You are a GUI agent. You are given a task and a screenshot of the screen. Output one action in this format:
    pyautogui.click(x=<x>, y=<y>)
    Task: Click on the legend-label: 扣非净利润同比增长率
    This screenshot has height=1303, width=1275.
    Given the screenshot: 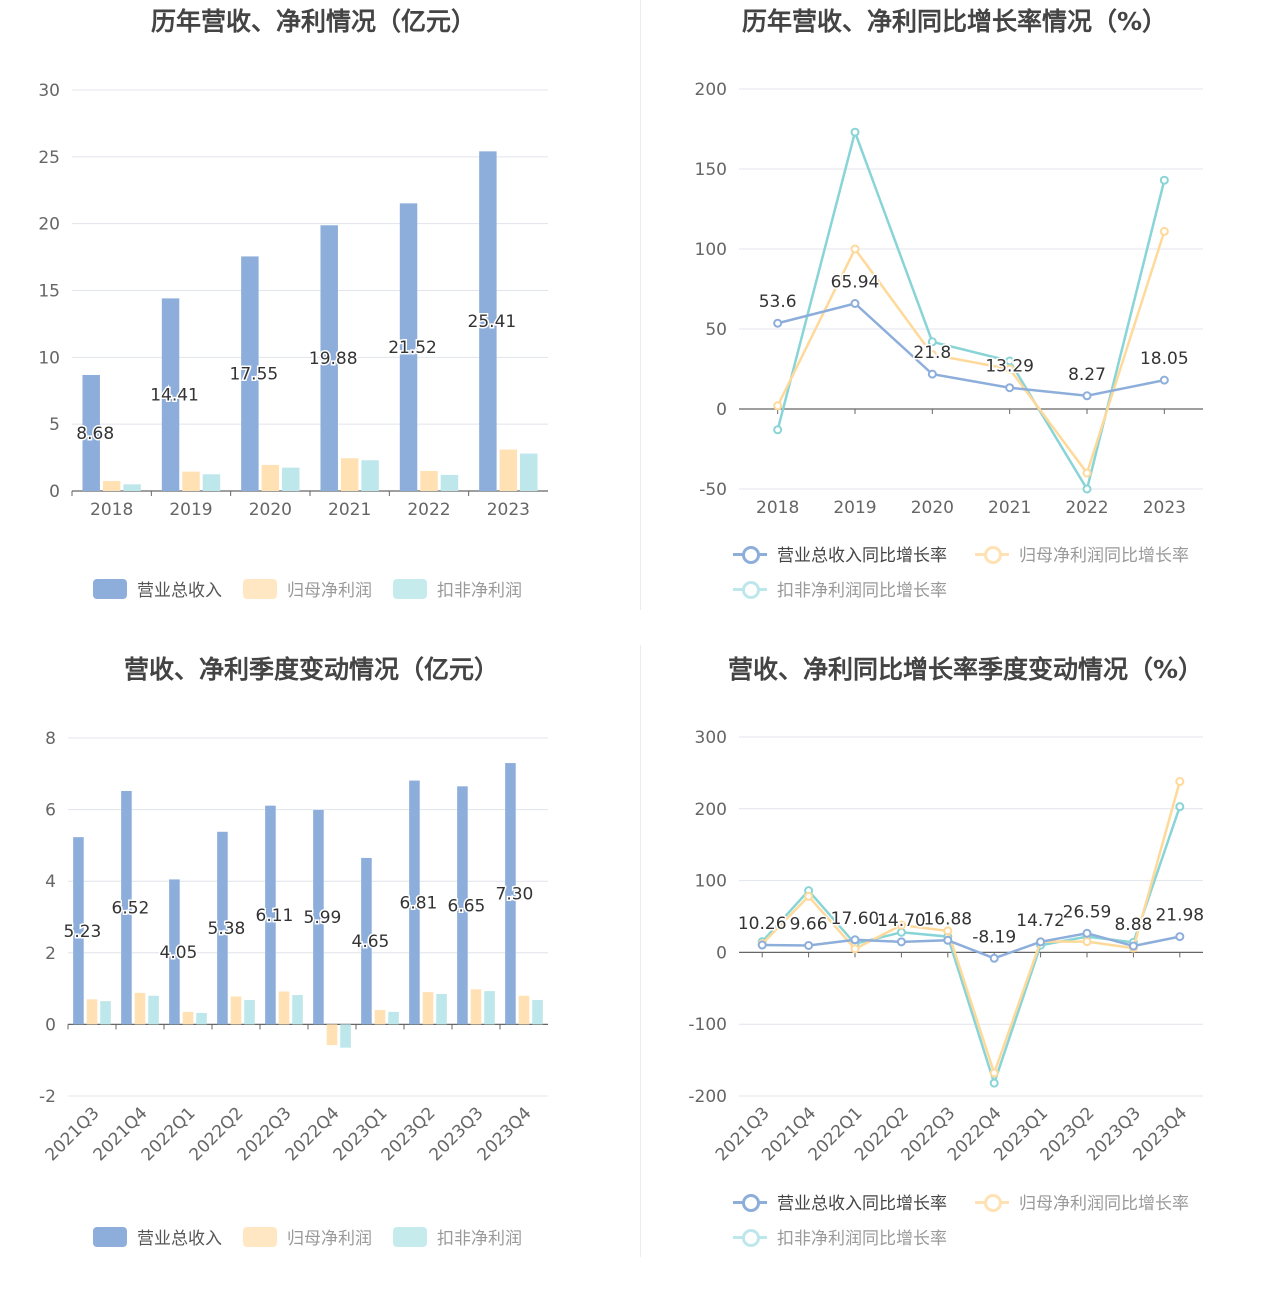 What is the action you would take?
    pyautogui.click(x=862, y=1239)
    